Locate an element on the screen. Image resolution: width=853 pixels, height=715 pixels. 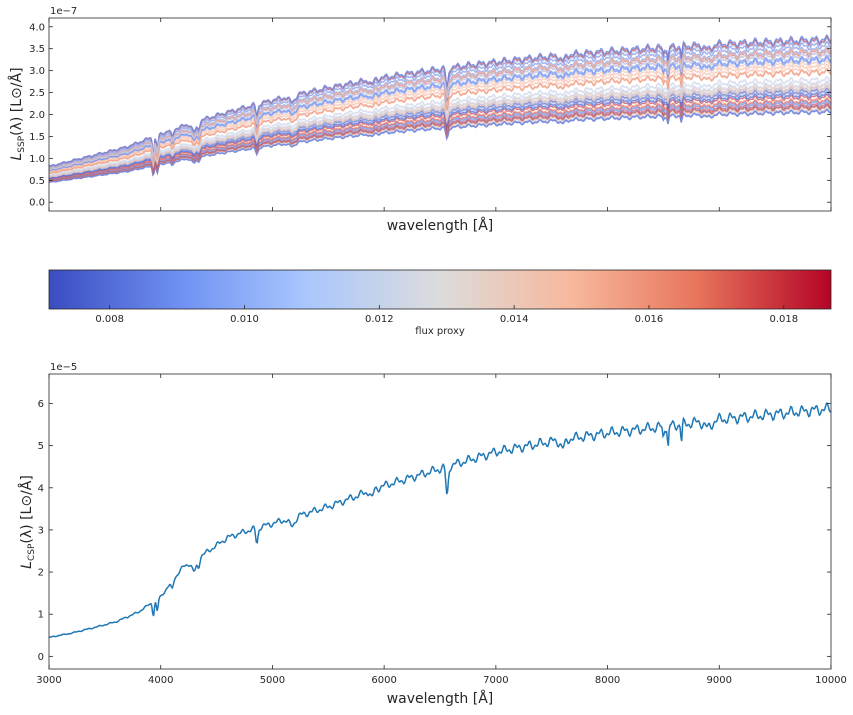
ssp-y-tick-label: 3.0 is located at coordinates (37, 71).